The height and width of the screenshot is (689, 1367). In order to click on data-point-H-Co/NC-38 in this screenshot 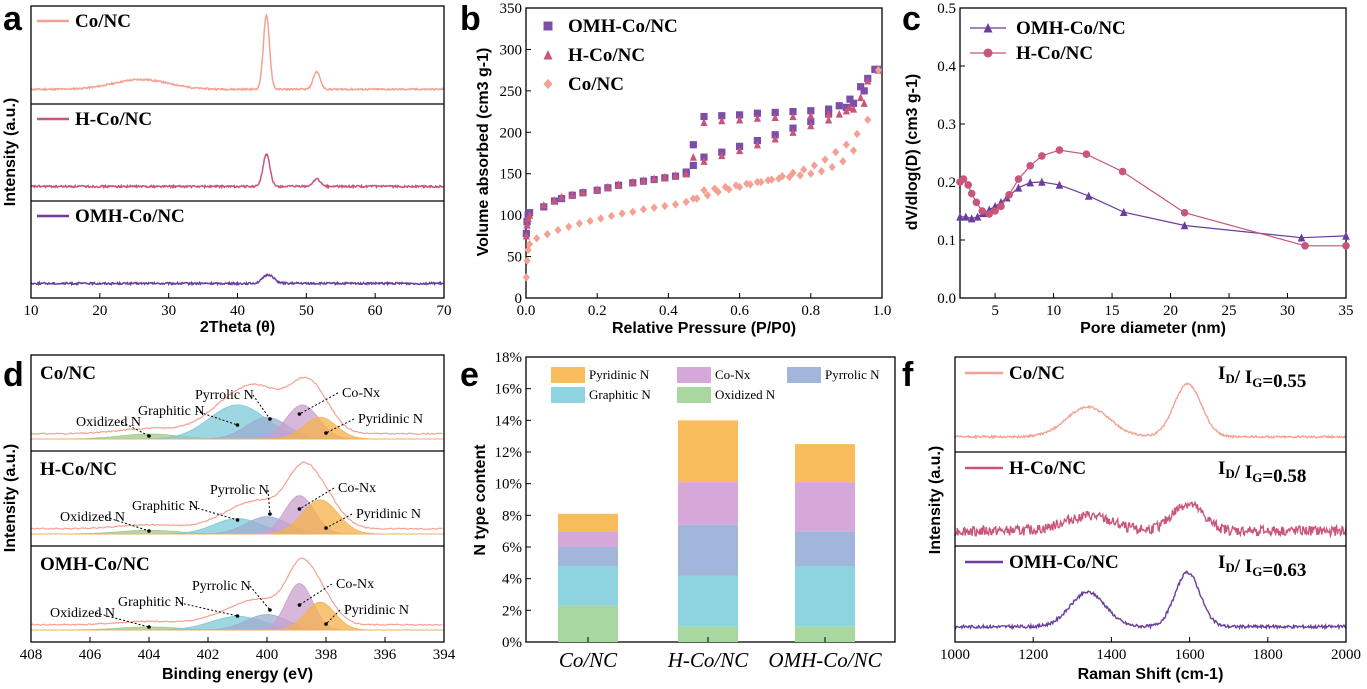, I will do `click(757, 118)`.